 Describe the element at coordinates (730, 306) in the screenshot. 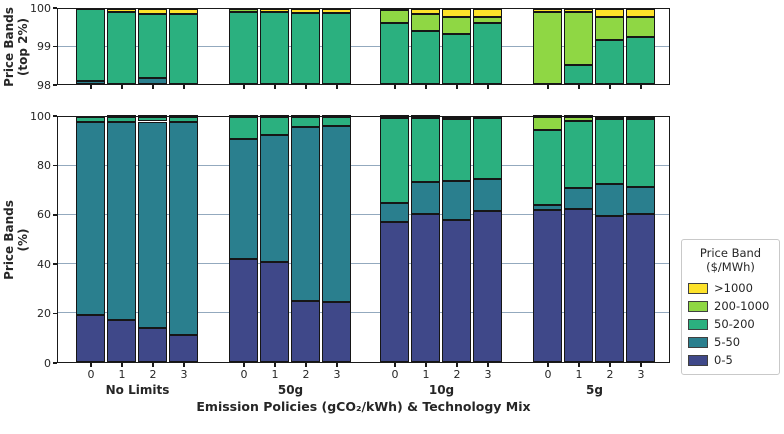

I see `legend-entry-200-1000: 200-1000` at that location.